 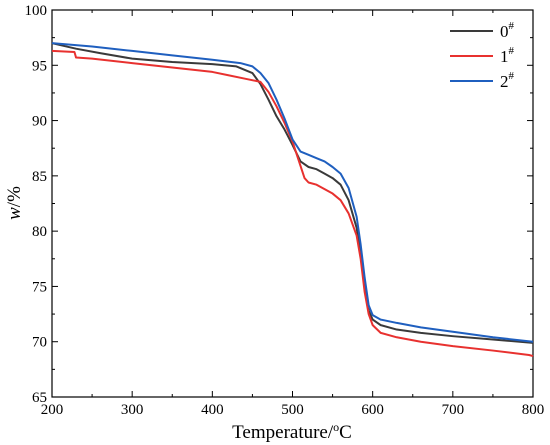 I want to click on legend-label-2: 2#, so click(x=507, y=80).